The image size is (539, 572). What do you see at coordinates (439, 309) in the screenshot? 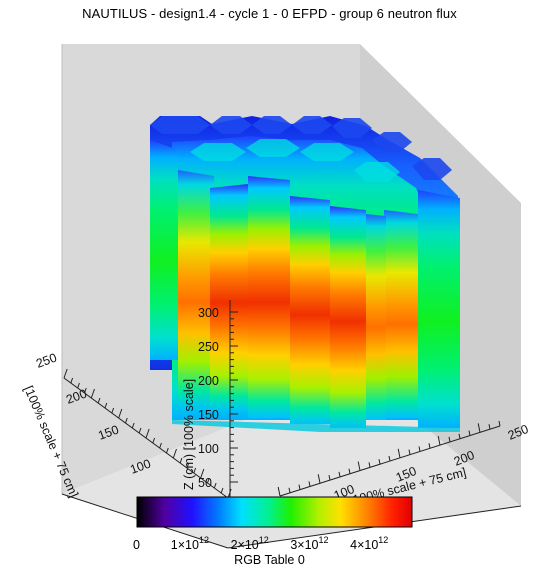
I see `core-right-green` at bounding box center [439, 309].